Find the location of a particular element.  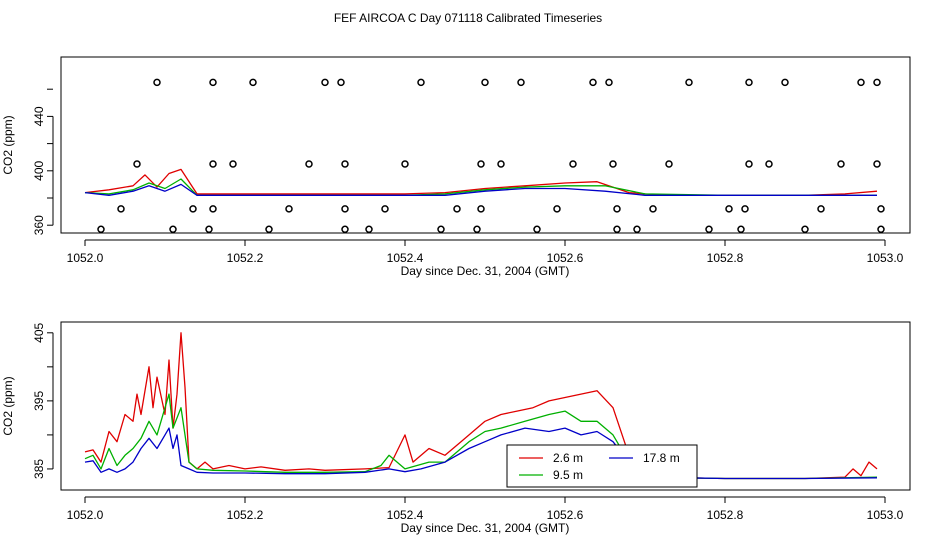

y-tick-label: 440 is located at coordinates (39, 116).